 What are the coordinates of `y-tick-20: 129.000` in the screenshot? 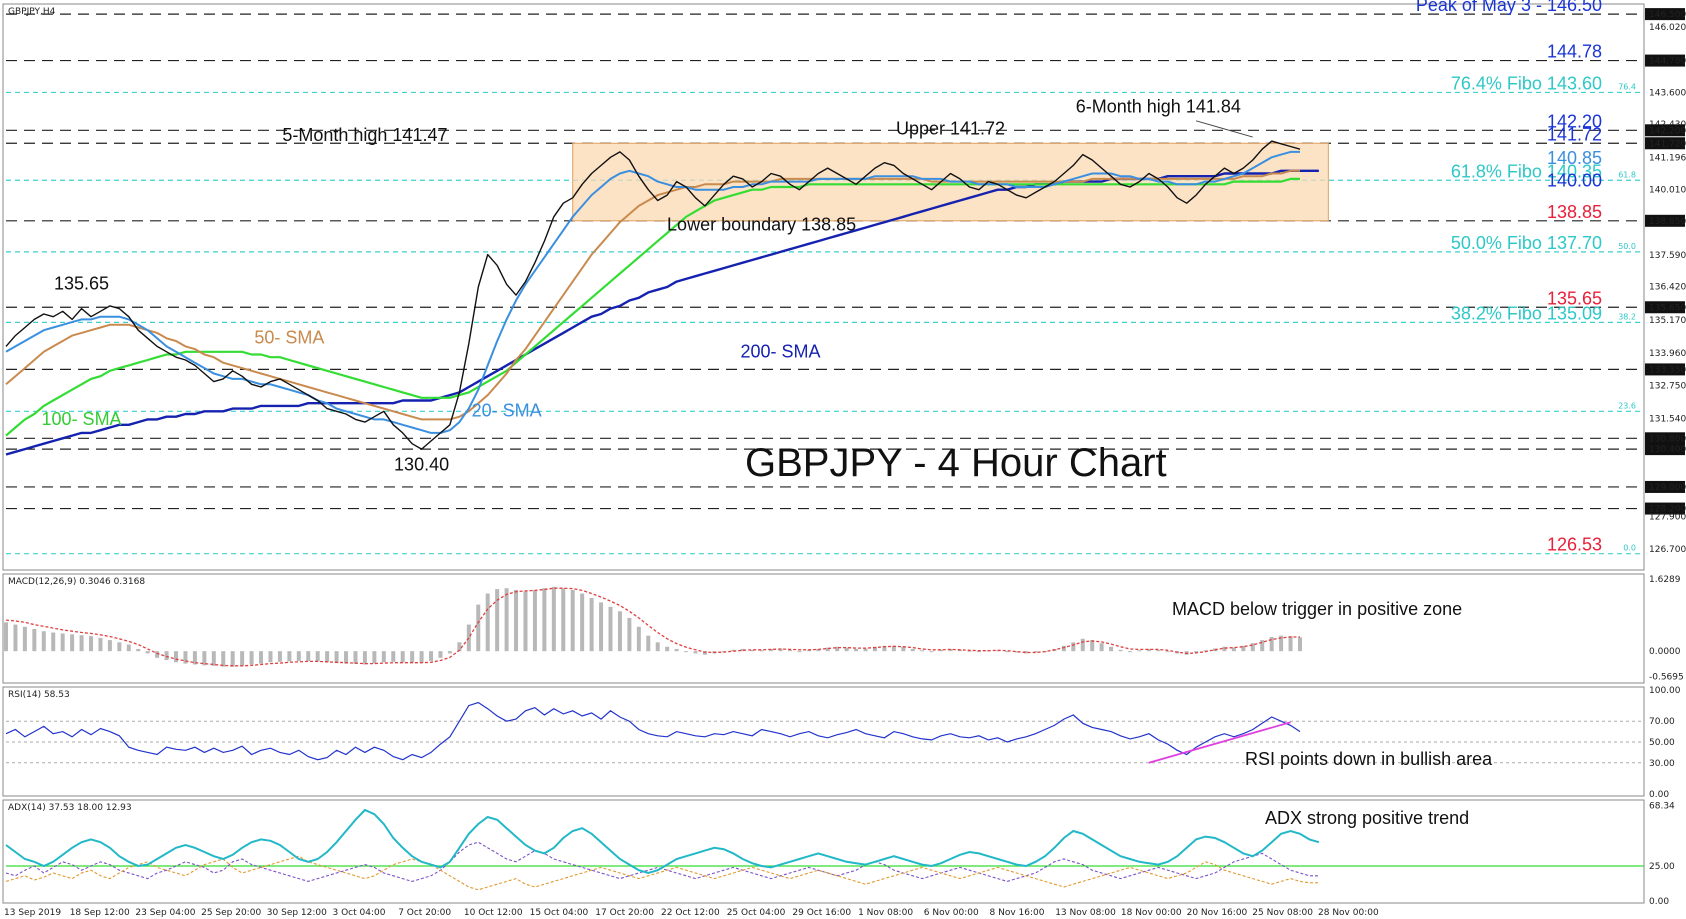 It's located at (1667, 488).